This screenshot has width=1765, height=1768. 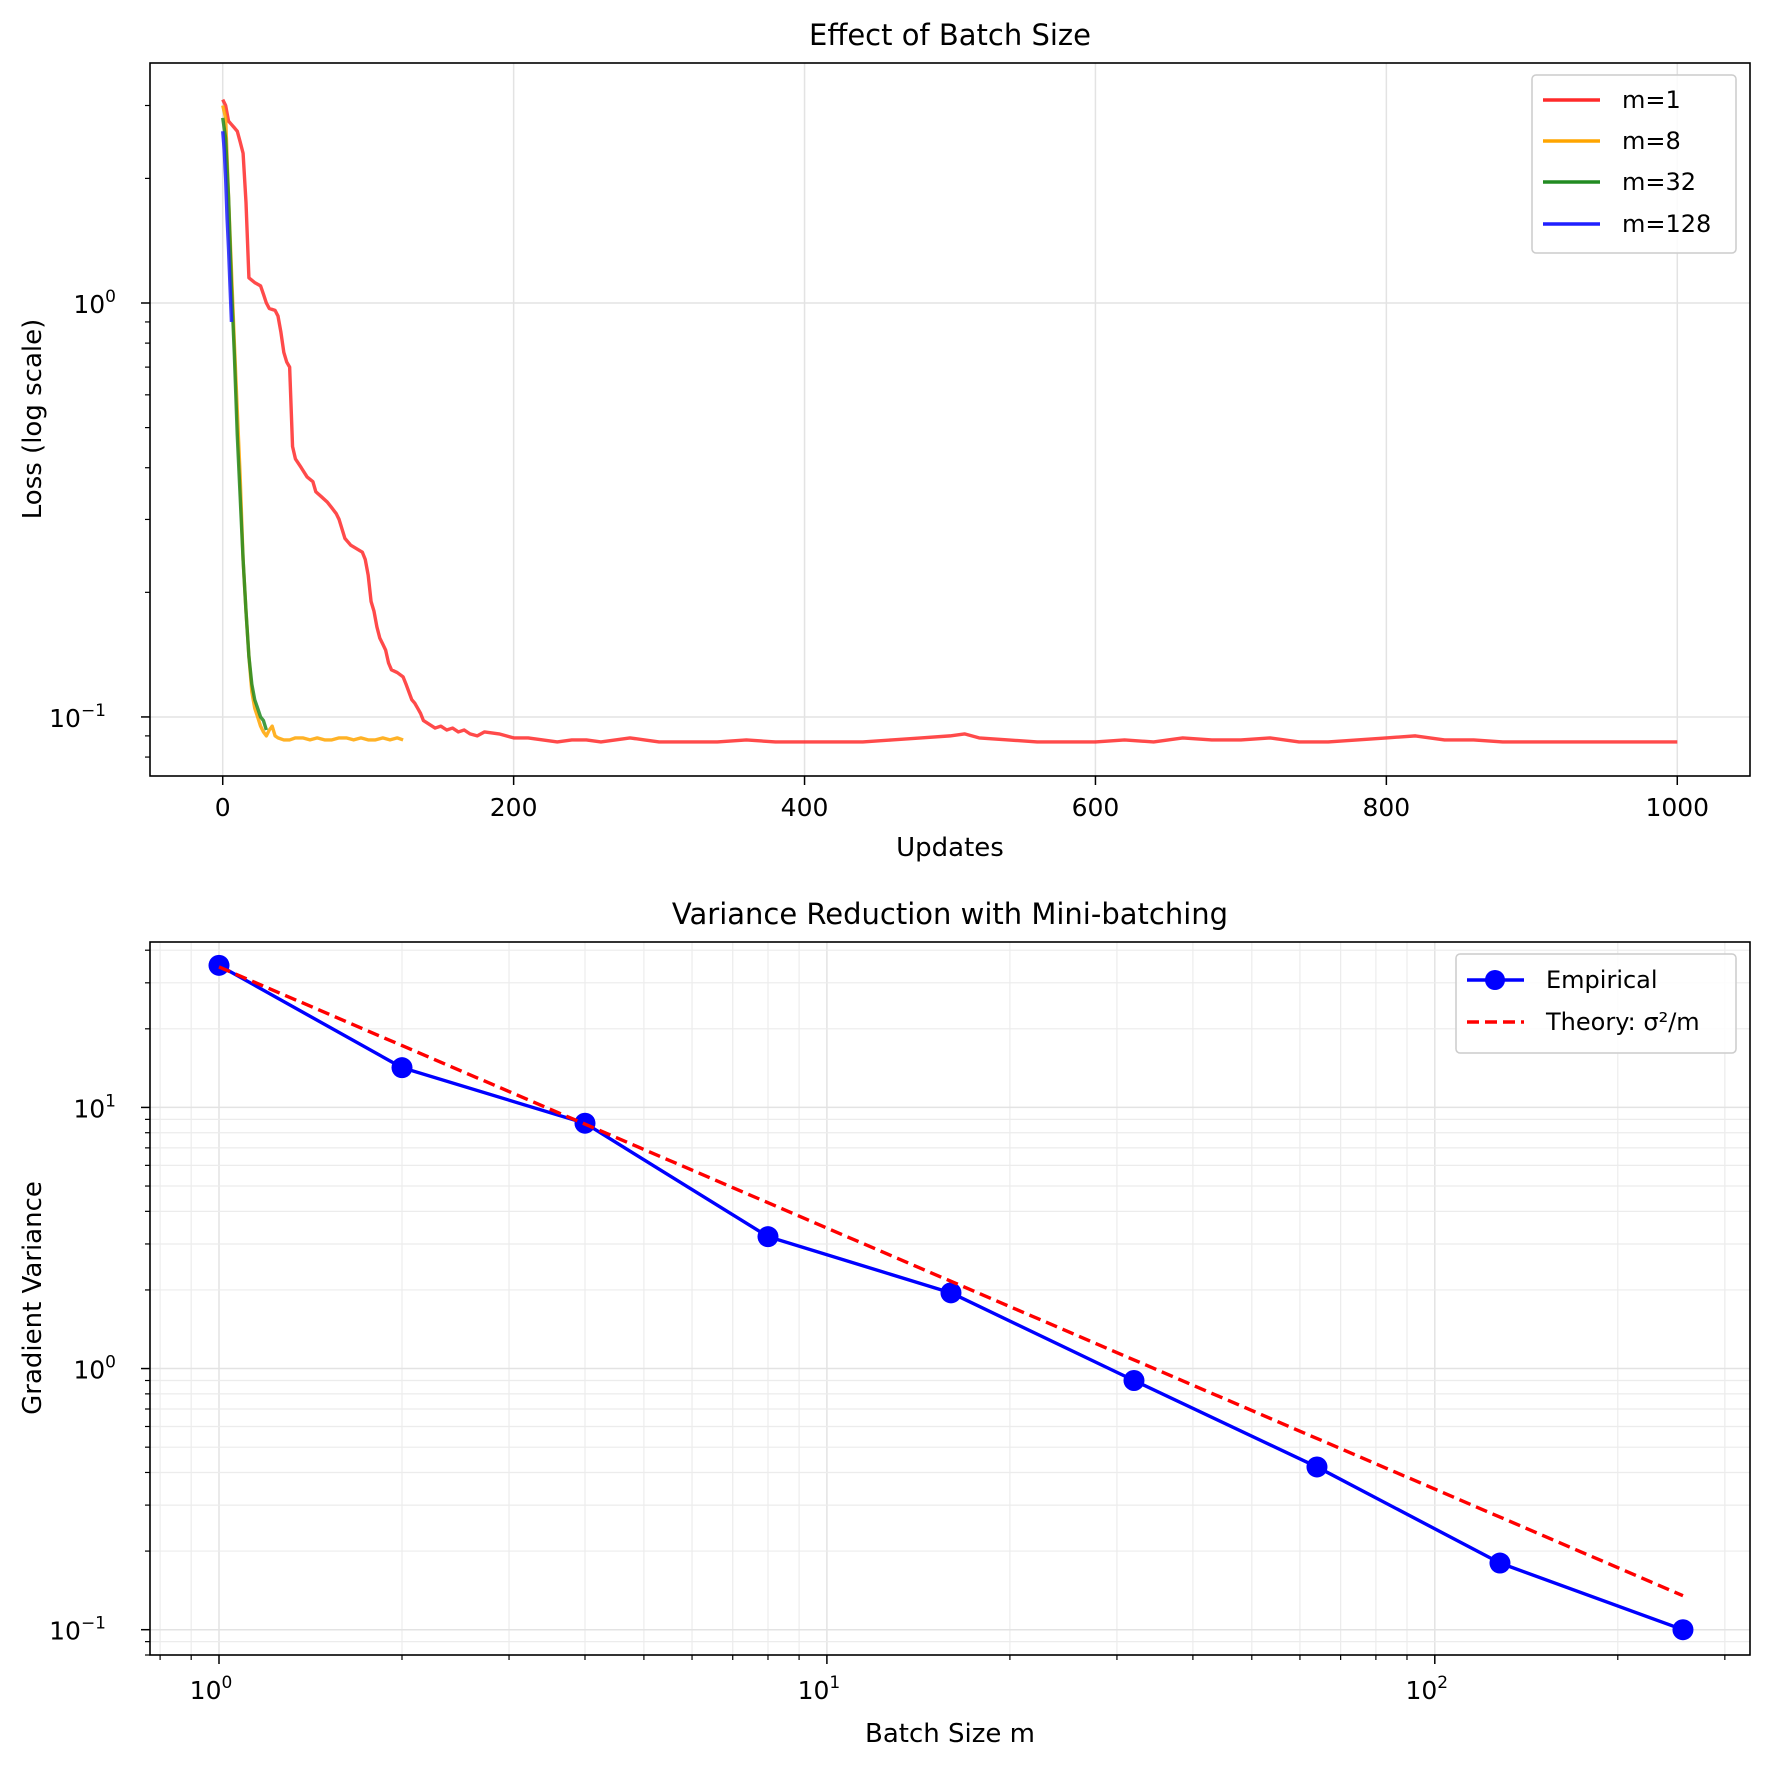 What do you see at coordinates (99, 1302) in the screenshot?
I see `y-axis-ticks: 10¹ 10⁰ 10⁻¹` at bounding box center [99, 1302].